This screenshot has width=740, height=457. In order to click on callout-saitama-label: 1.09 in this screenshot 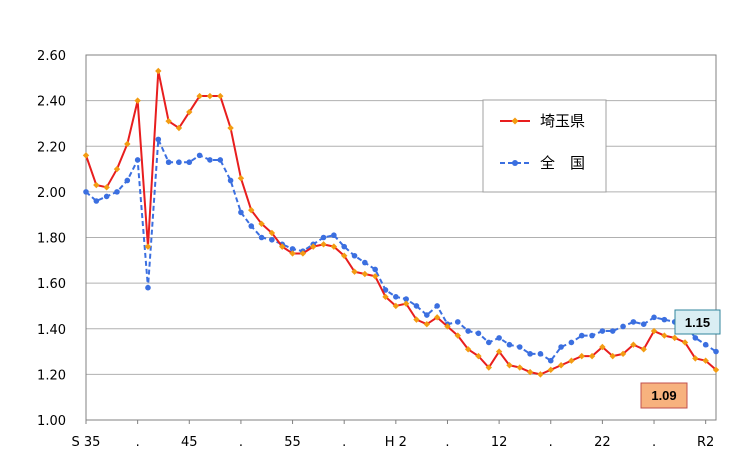, I will do `click(663, 395)`.